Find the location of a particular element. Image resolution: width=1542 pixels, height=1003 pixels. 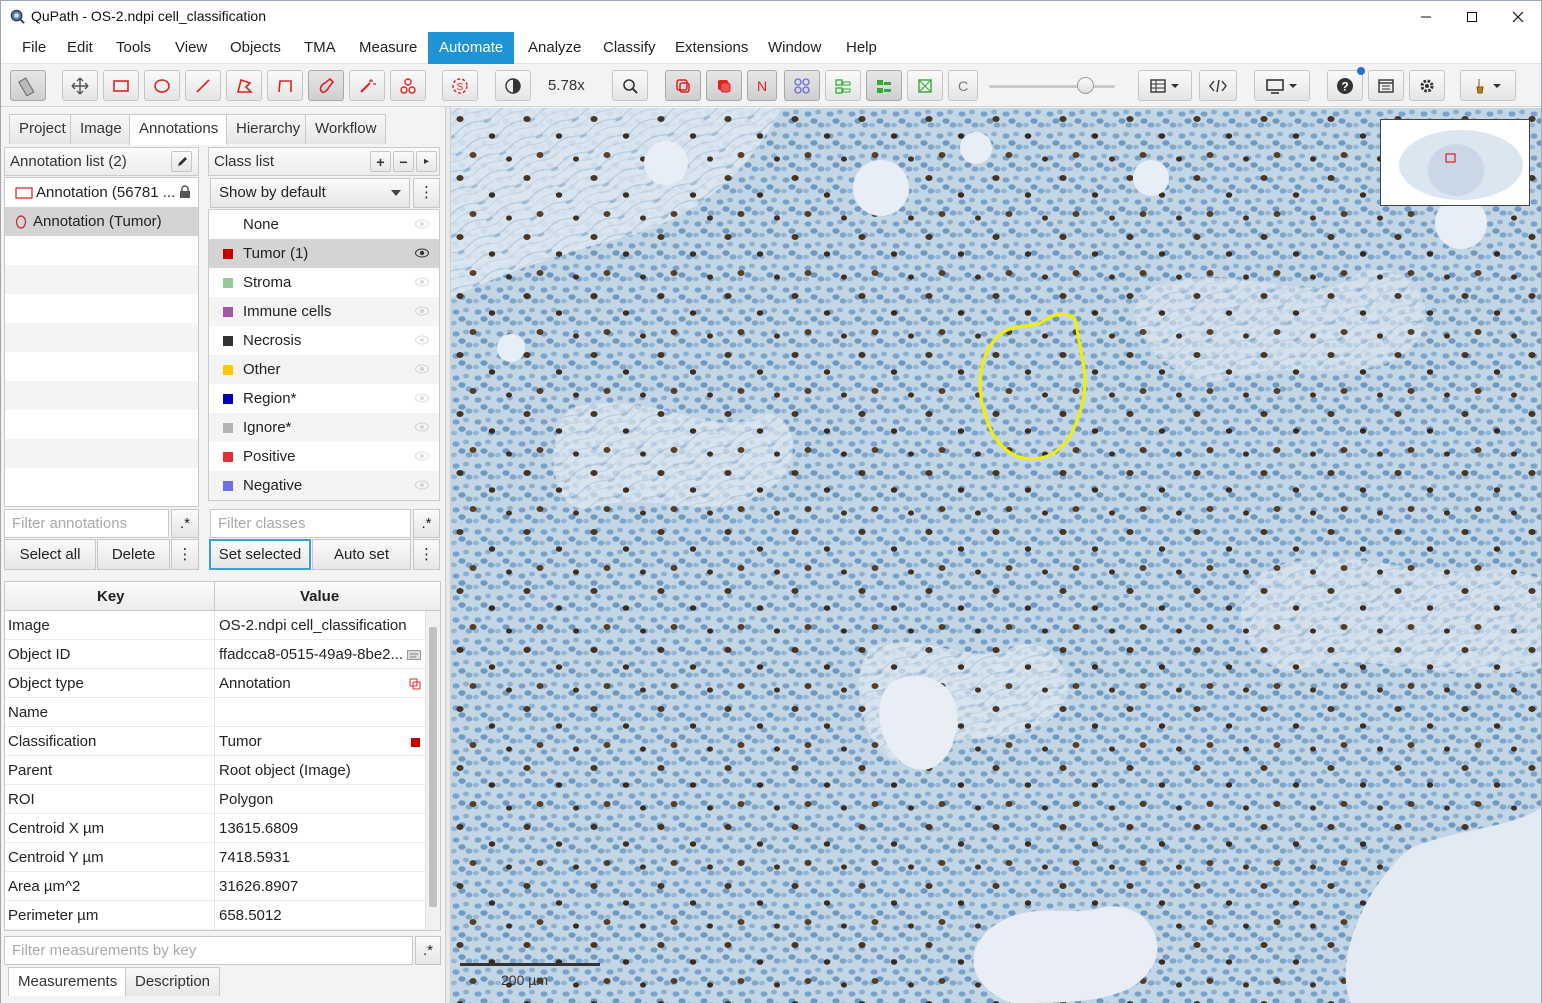

menu-analyze: Analyze is located at coordinates (555, 47).